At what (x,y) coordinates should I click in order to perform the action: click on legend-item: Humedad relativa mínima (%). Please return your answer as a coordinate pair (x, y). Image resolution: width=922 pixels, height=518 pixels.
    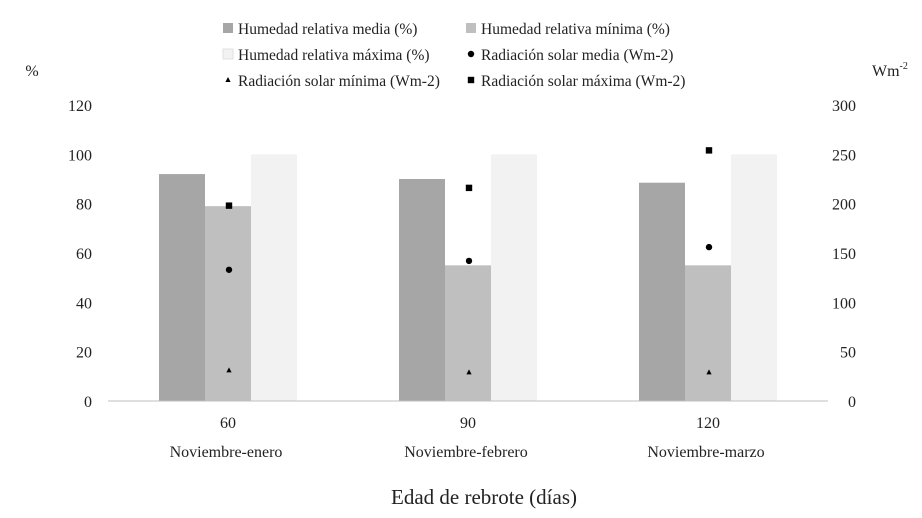
    Looking at the image, I should click on (568, 29).